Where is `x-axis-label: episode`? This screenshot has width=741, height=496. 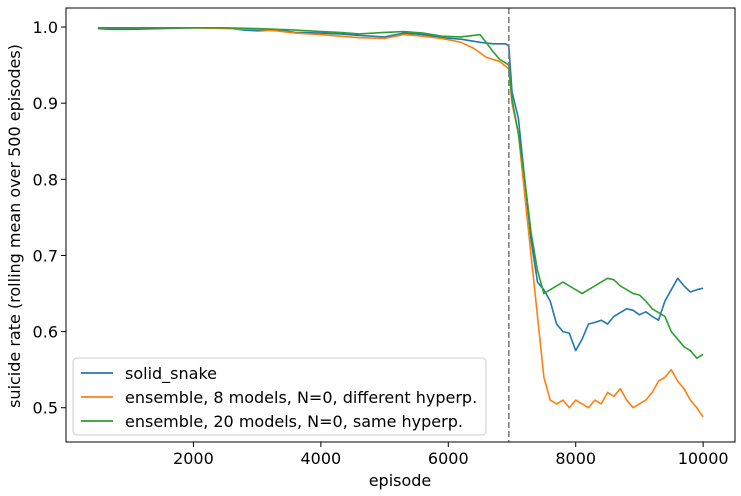 x-axis-label: episode is located at coordinates (400, 480).